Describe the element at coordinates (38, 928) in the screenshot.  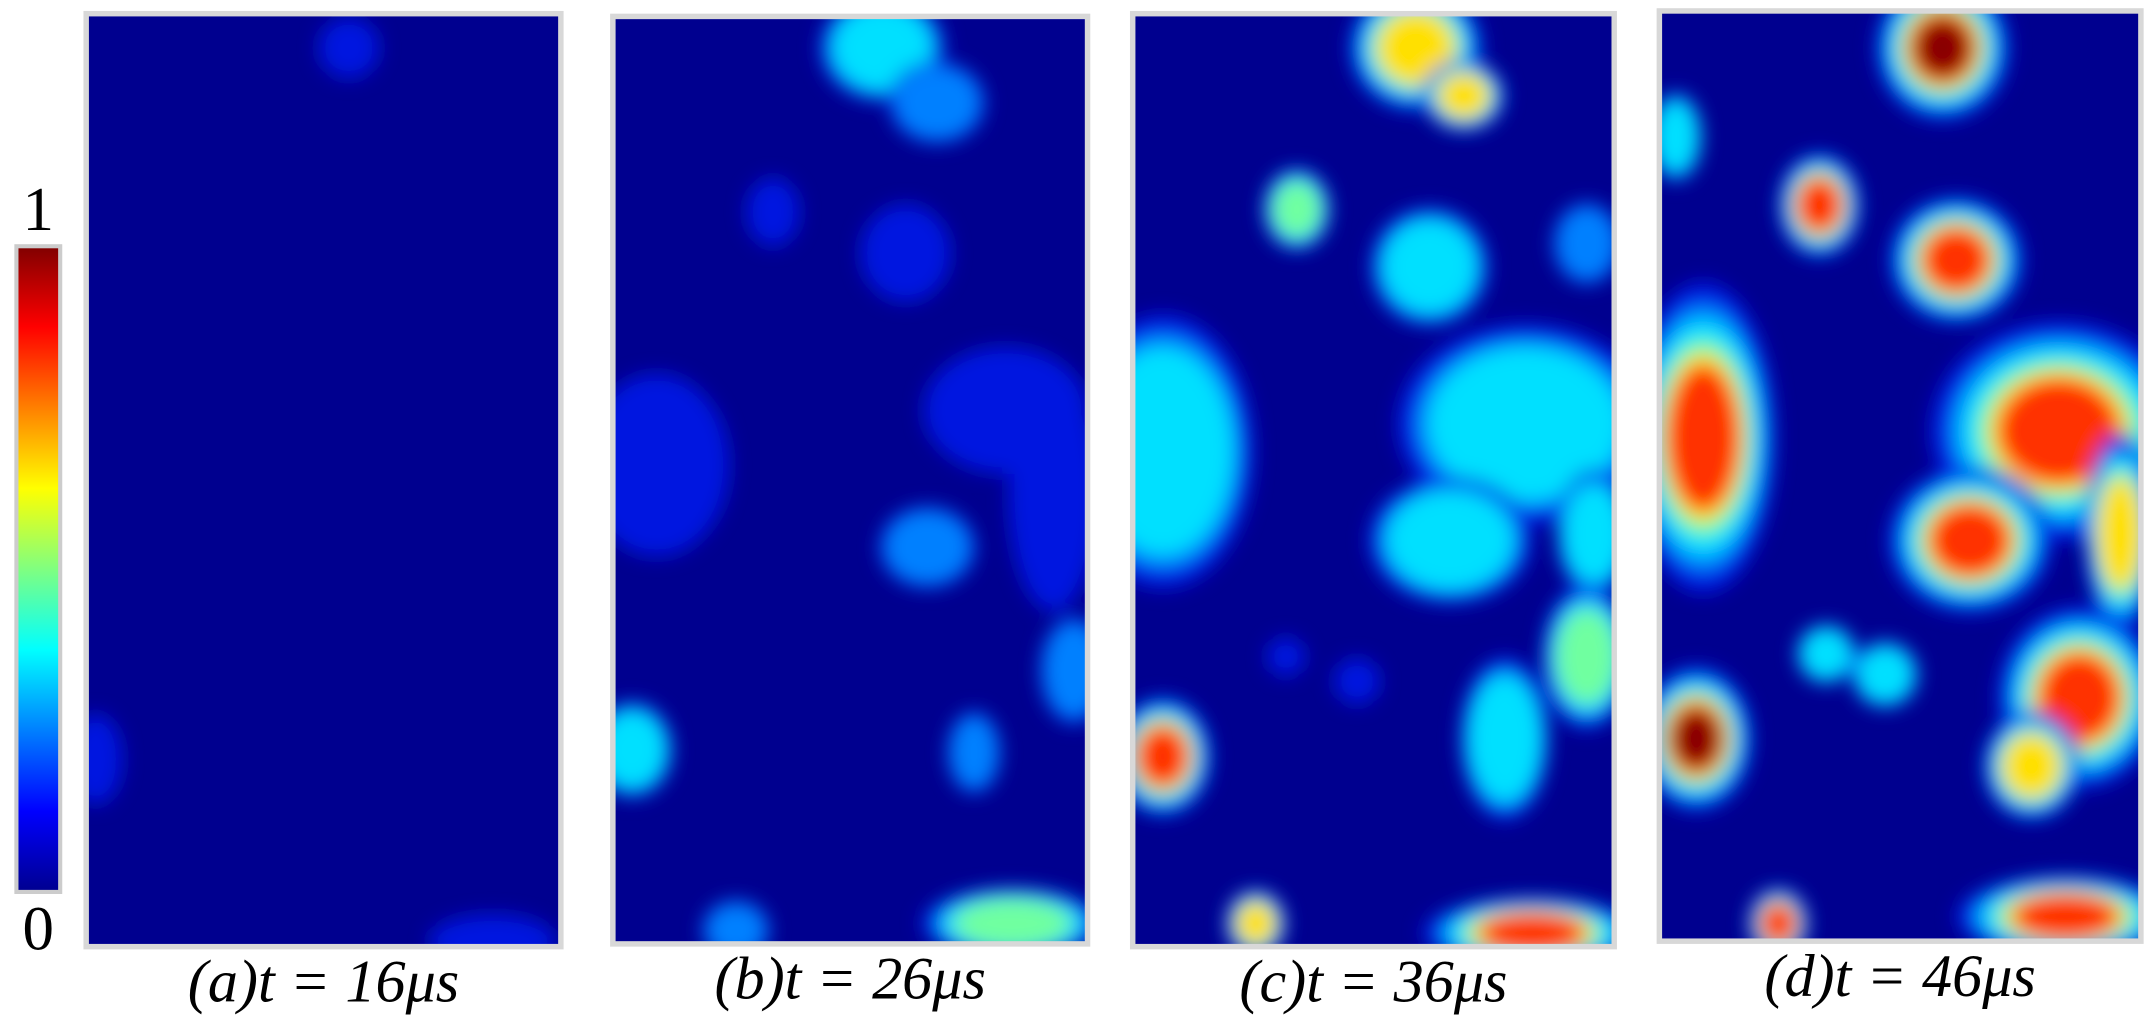
I see `colorbar-min: 0` at that location.